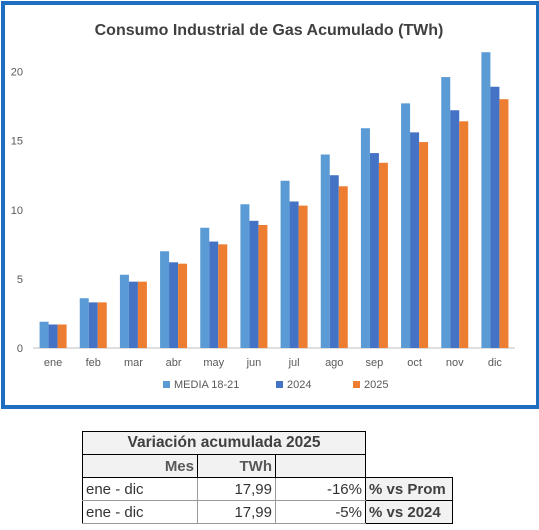  What do you see at coordinates (320, 466) in the screenshot?
I see `header-blank` at bounding box center [320, 466].